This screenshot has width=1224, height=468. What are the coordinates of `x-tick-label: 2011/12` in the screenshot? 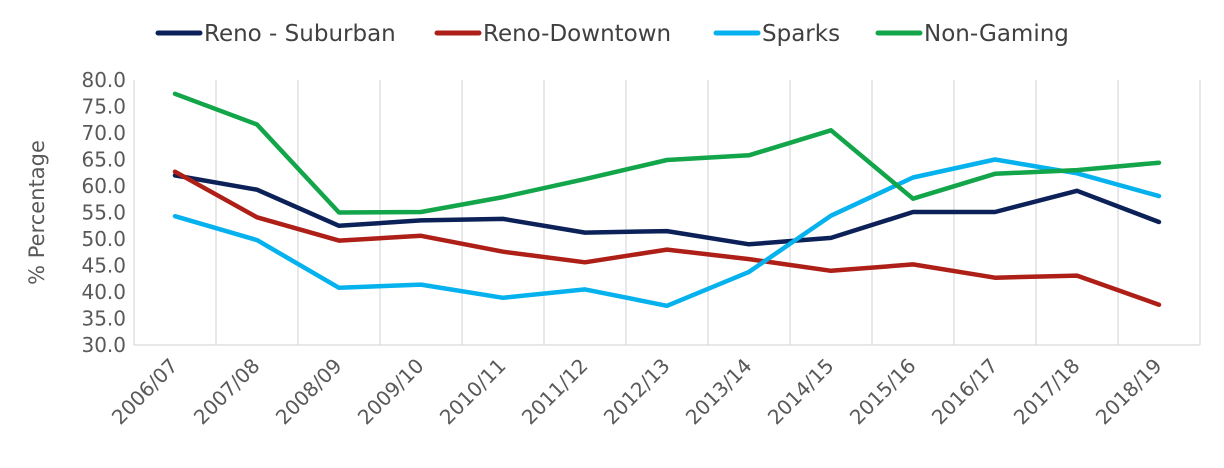 It's located at (555, 392).